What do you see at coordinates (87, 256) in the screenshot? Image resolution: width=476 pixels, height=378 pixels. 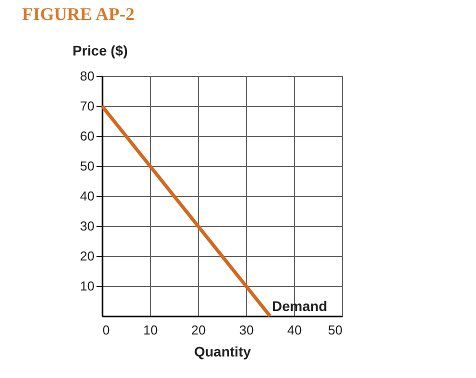 I see `y-tick-label: 20` at bounding box center [87, 256].